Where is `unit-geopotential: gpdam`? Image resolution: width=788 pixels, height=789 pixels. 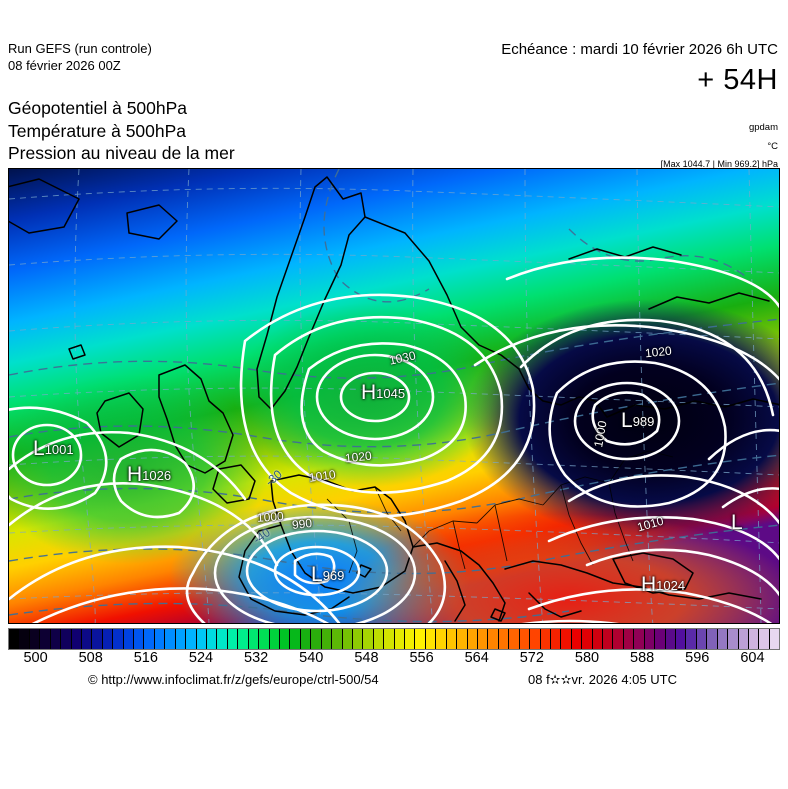 unit-geopotential: gpdam is located at coordinates (763, 127).